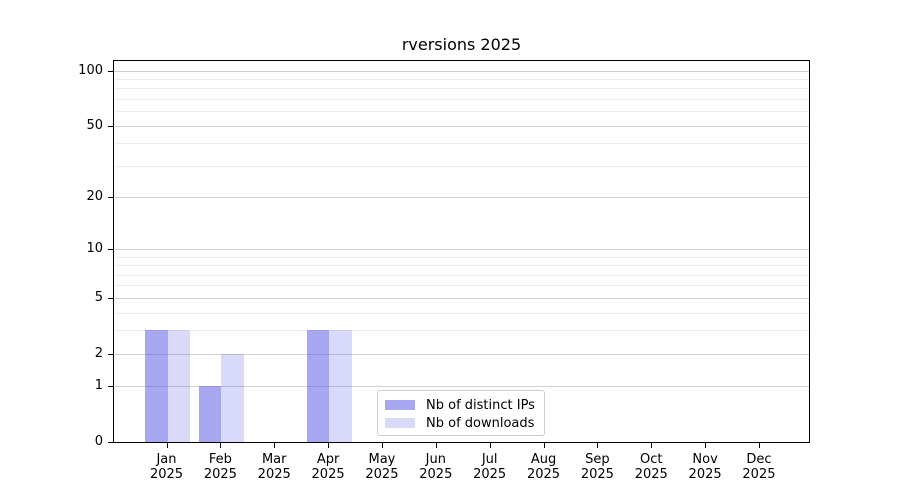 The width and height of the screenshot is (900, 500). I want to click on x-tick-label-apr: Apr 2025, so click(328, 467).